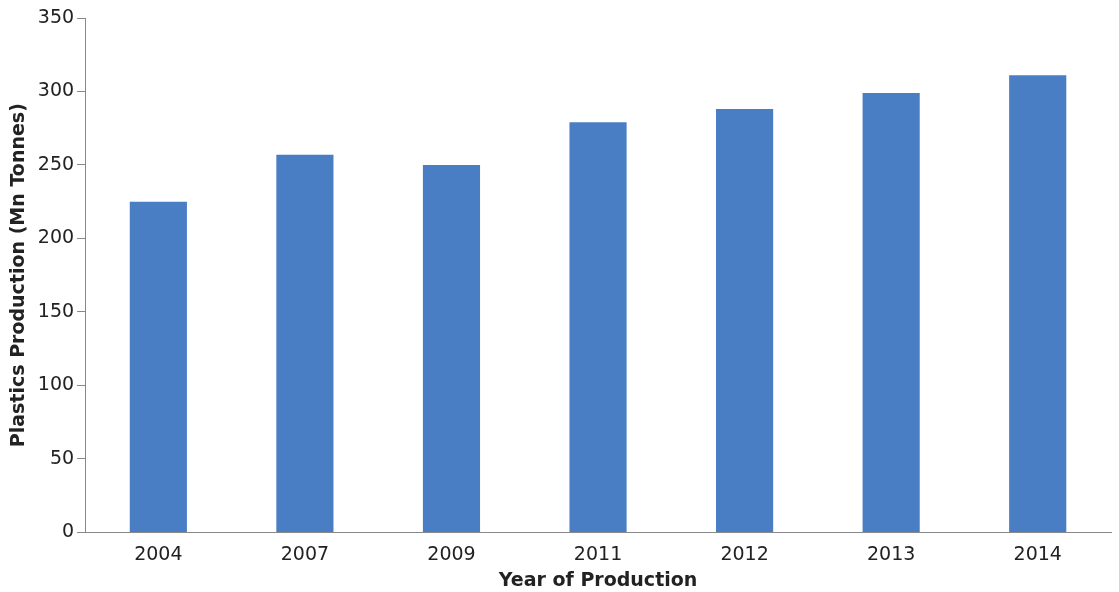  What do you see at coordinates (17, 275) in the screenshot?
I see `y-axis-title: Plastics Production (Mn Tonnes)` at bounding box center [17, 275].